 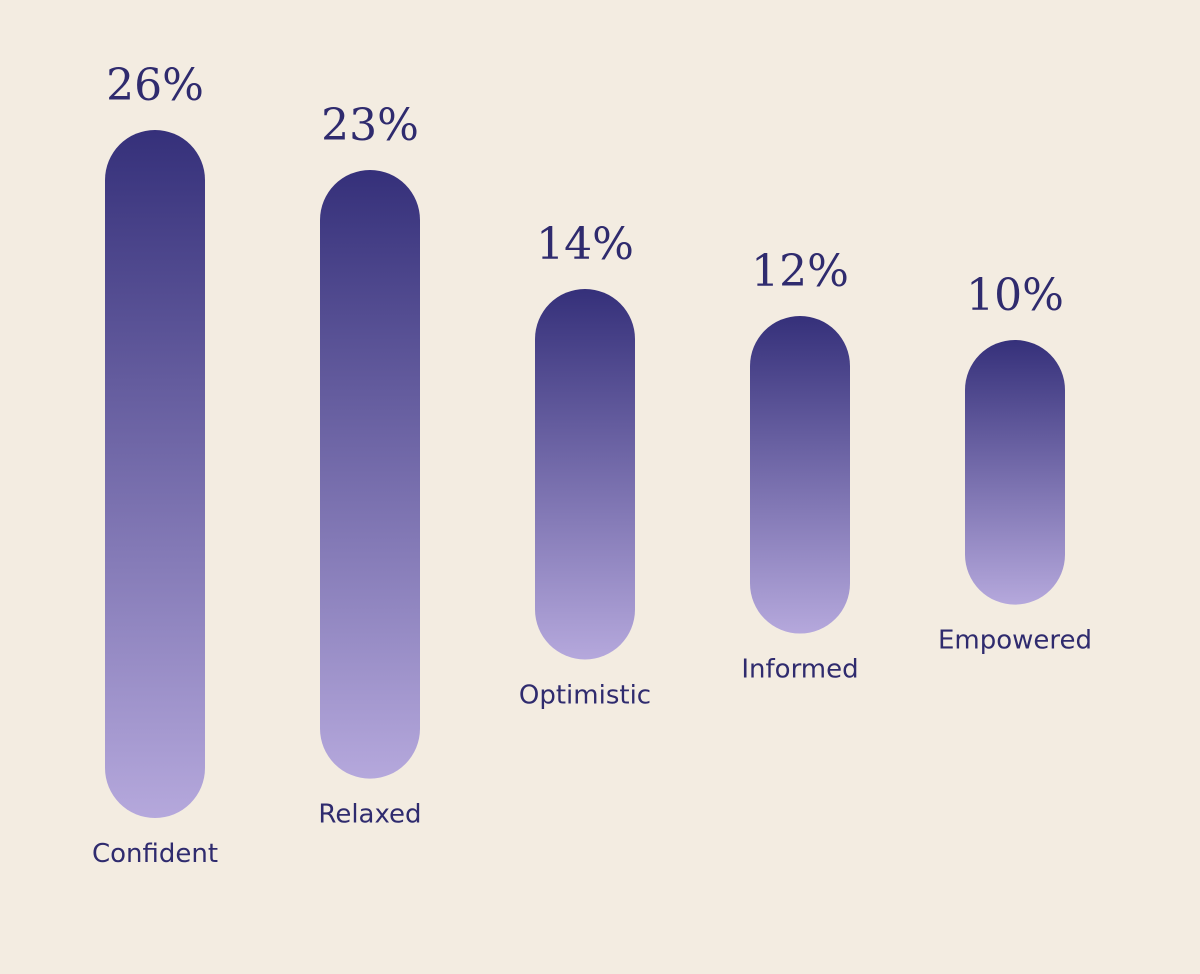 What do you see at coordinates (1015, 641) in the screenshot?
I see `category-label-empowered: Empowered` at bounding box center [1015, 641].